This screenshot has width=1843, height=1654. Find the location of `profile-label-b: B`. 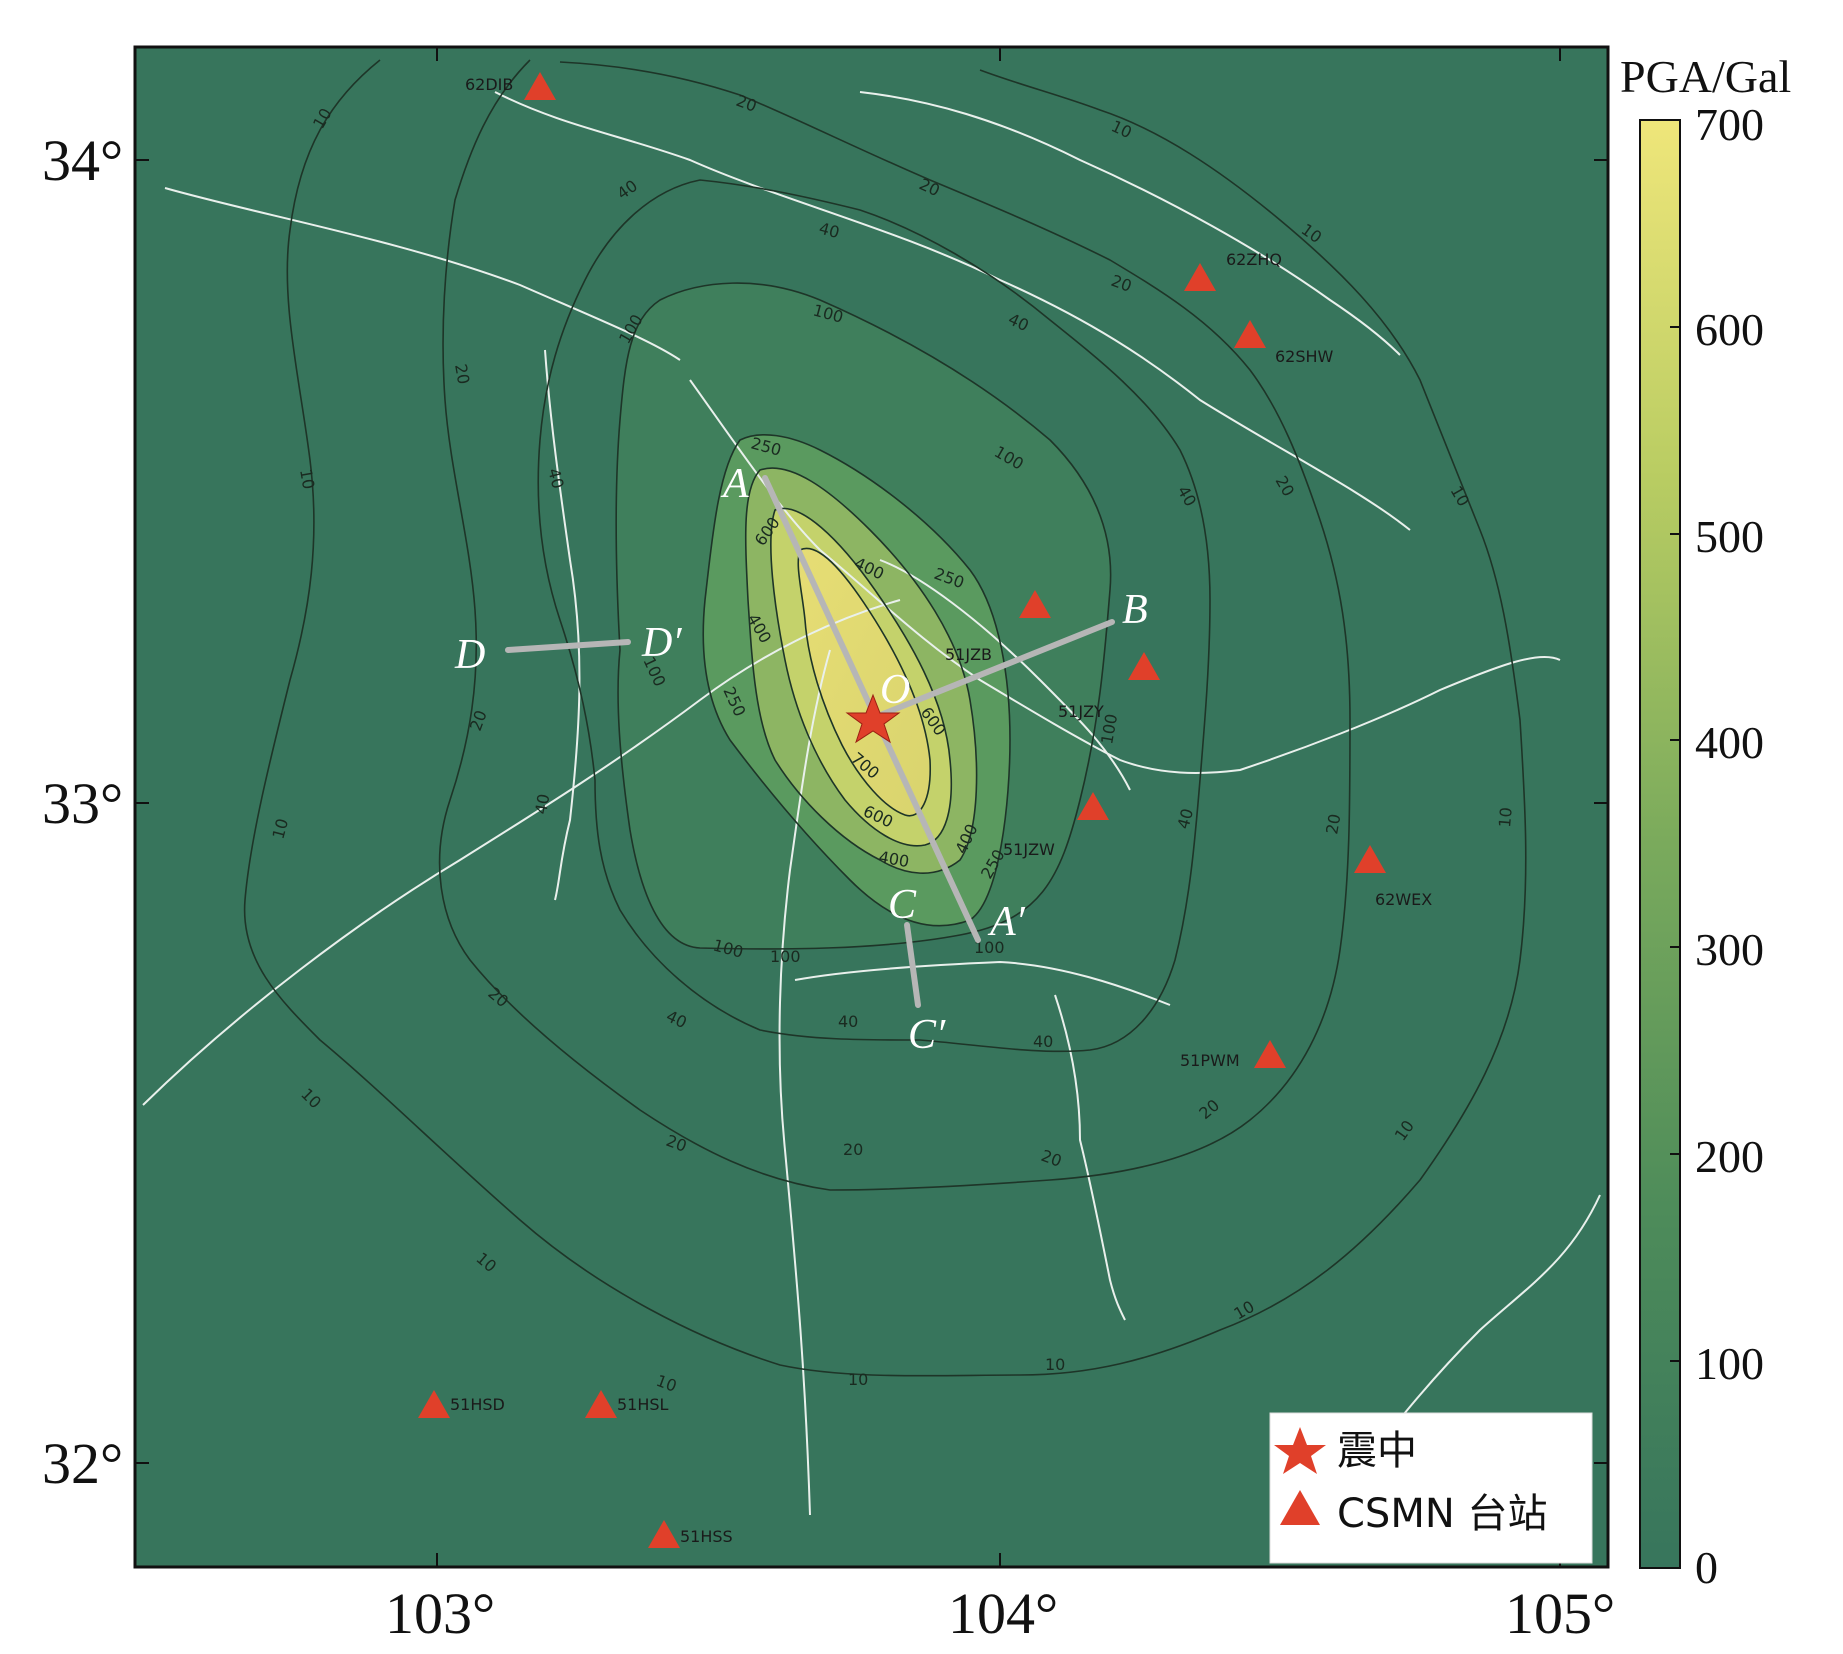

profile-label-b: B is located at coordinates (1135, 610).